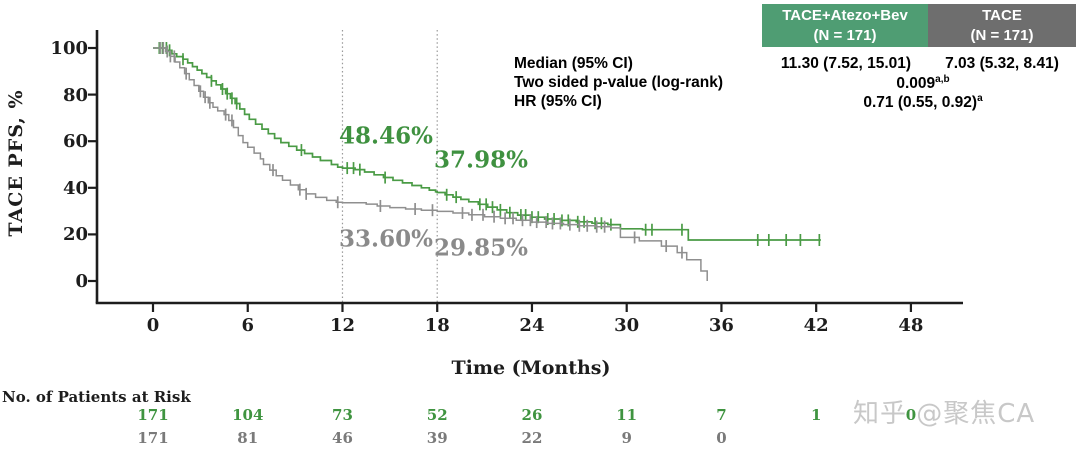  I want to click on risk-count-treatment: 73, so click(342, 415).